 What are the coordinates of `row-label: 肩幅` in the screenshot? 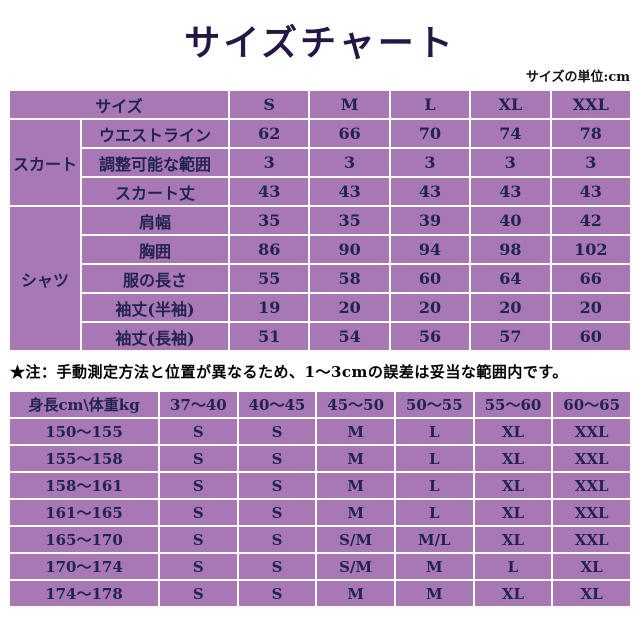 It's located at (155, 220).